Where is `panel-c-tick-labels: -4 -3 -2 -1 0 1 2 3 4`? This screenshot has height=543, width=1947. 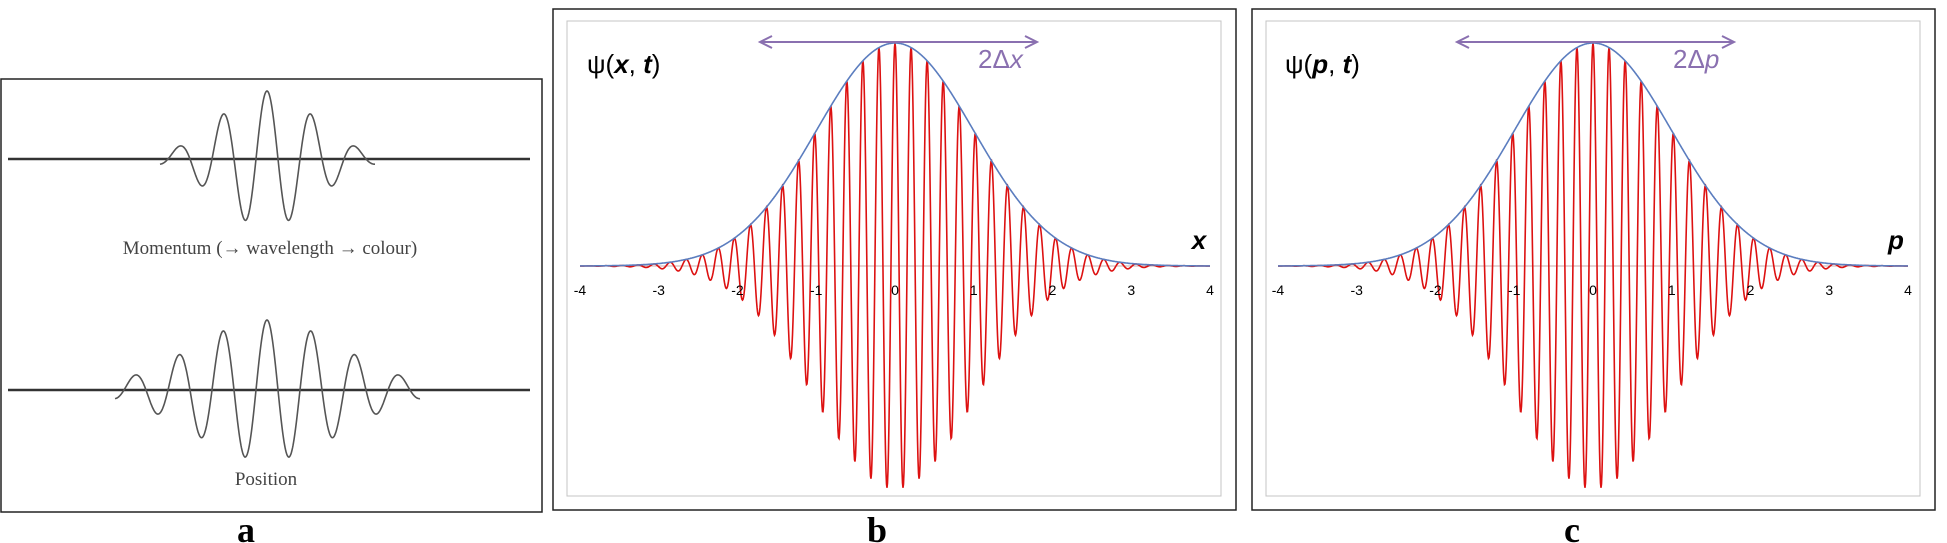
panel-c-tick-labels: -4 -3 -2 -1 0 1 2 3 4 is located at coordinates (1592, 290).